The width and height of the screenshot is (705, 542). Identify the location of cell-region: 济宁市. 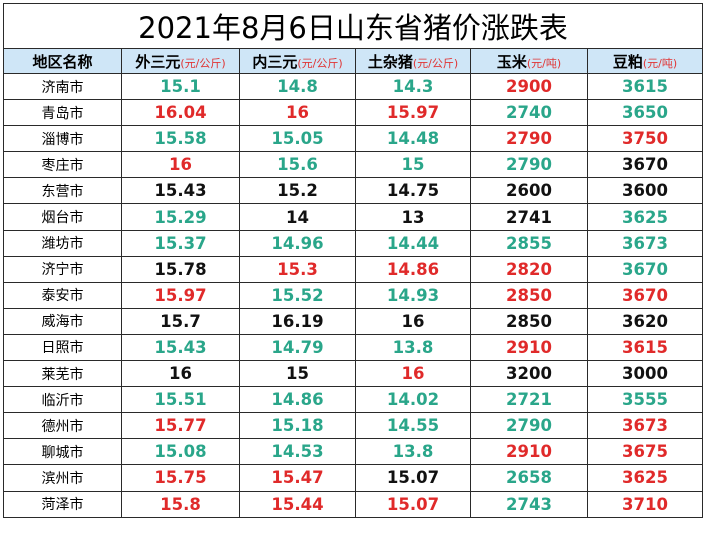
(62, 269).